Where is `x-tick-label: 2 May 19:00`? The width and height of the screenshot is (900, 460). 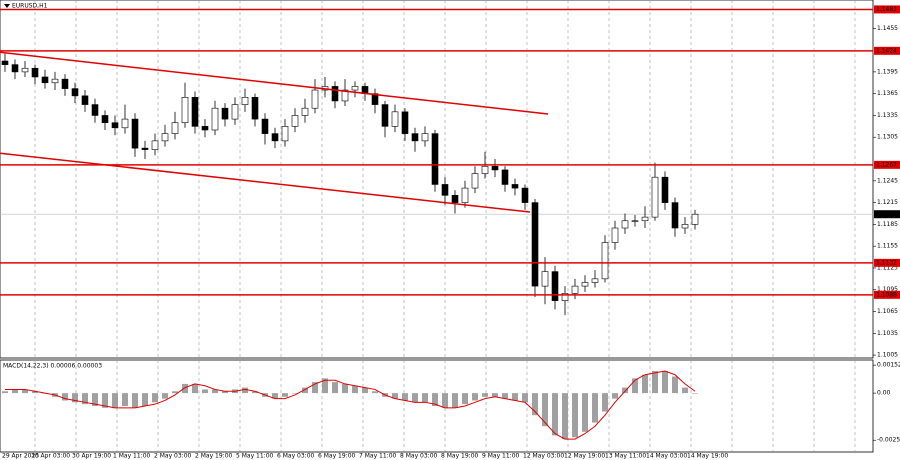 x-tick-label: 2 May 19:00 is located at coordinates (214, 456).